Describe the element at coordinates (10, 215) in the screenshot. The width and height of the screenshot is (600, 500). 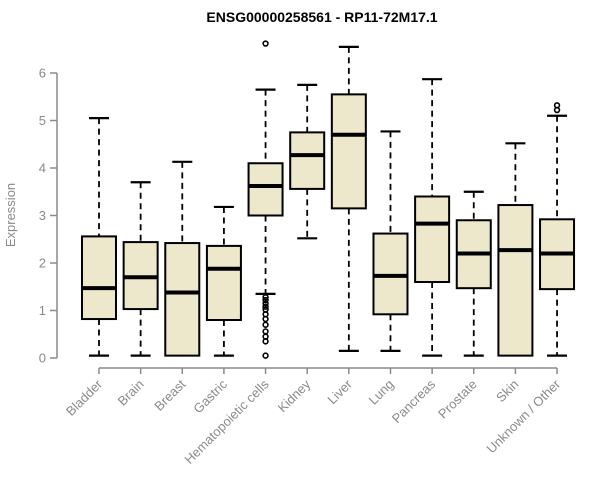
I see `y-axis-label: Expression` at that location.